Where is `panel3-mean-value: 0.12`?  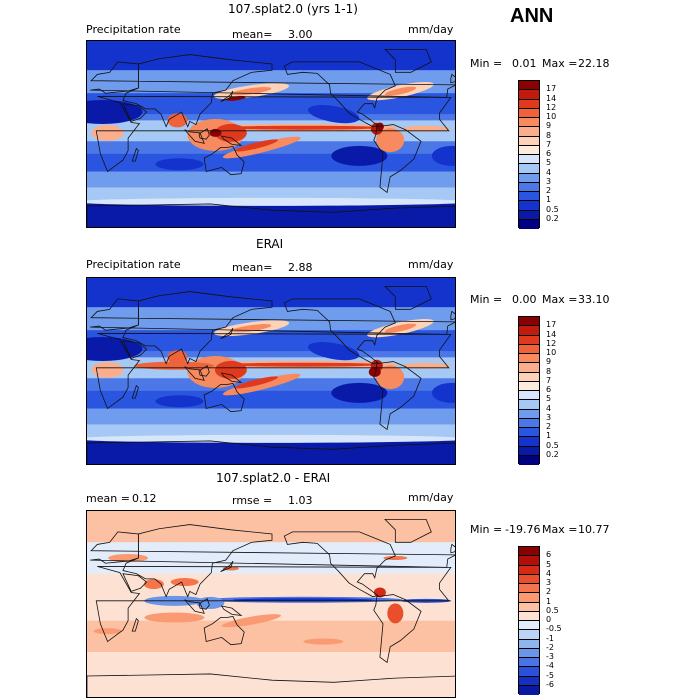
panel3-mean-value: 0.12 is located at coordinates (144, 498).